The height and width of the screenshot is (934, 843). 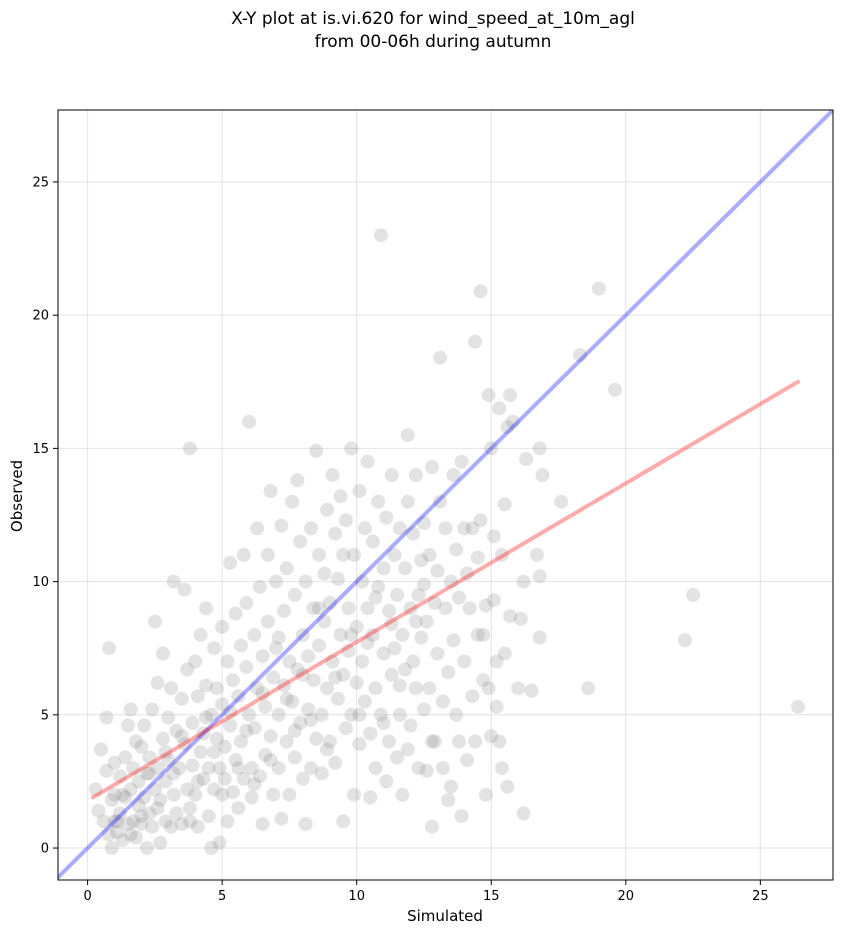 What do you see at coordinates (40, 449) in the screenshot?
I see `y-tick-label: 15` at bounding box center [40, 449].